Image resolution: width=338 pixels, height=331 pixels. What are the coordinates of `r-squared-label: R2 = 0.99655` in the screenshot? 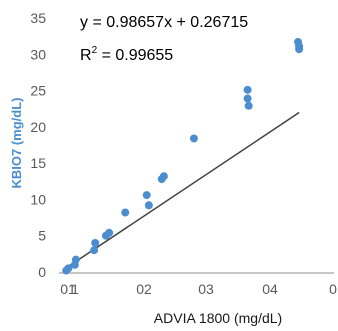 It's located at (126, 54).